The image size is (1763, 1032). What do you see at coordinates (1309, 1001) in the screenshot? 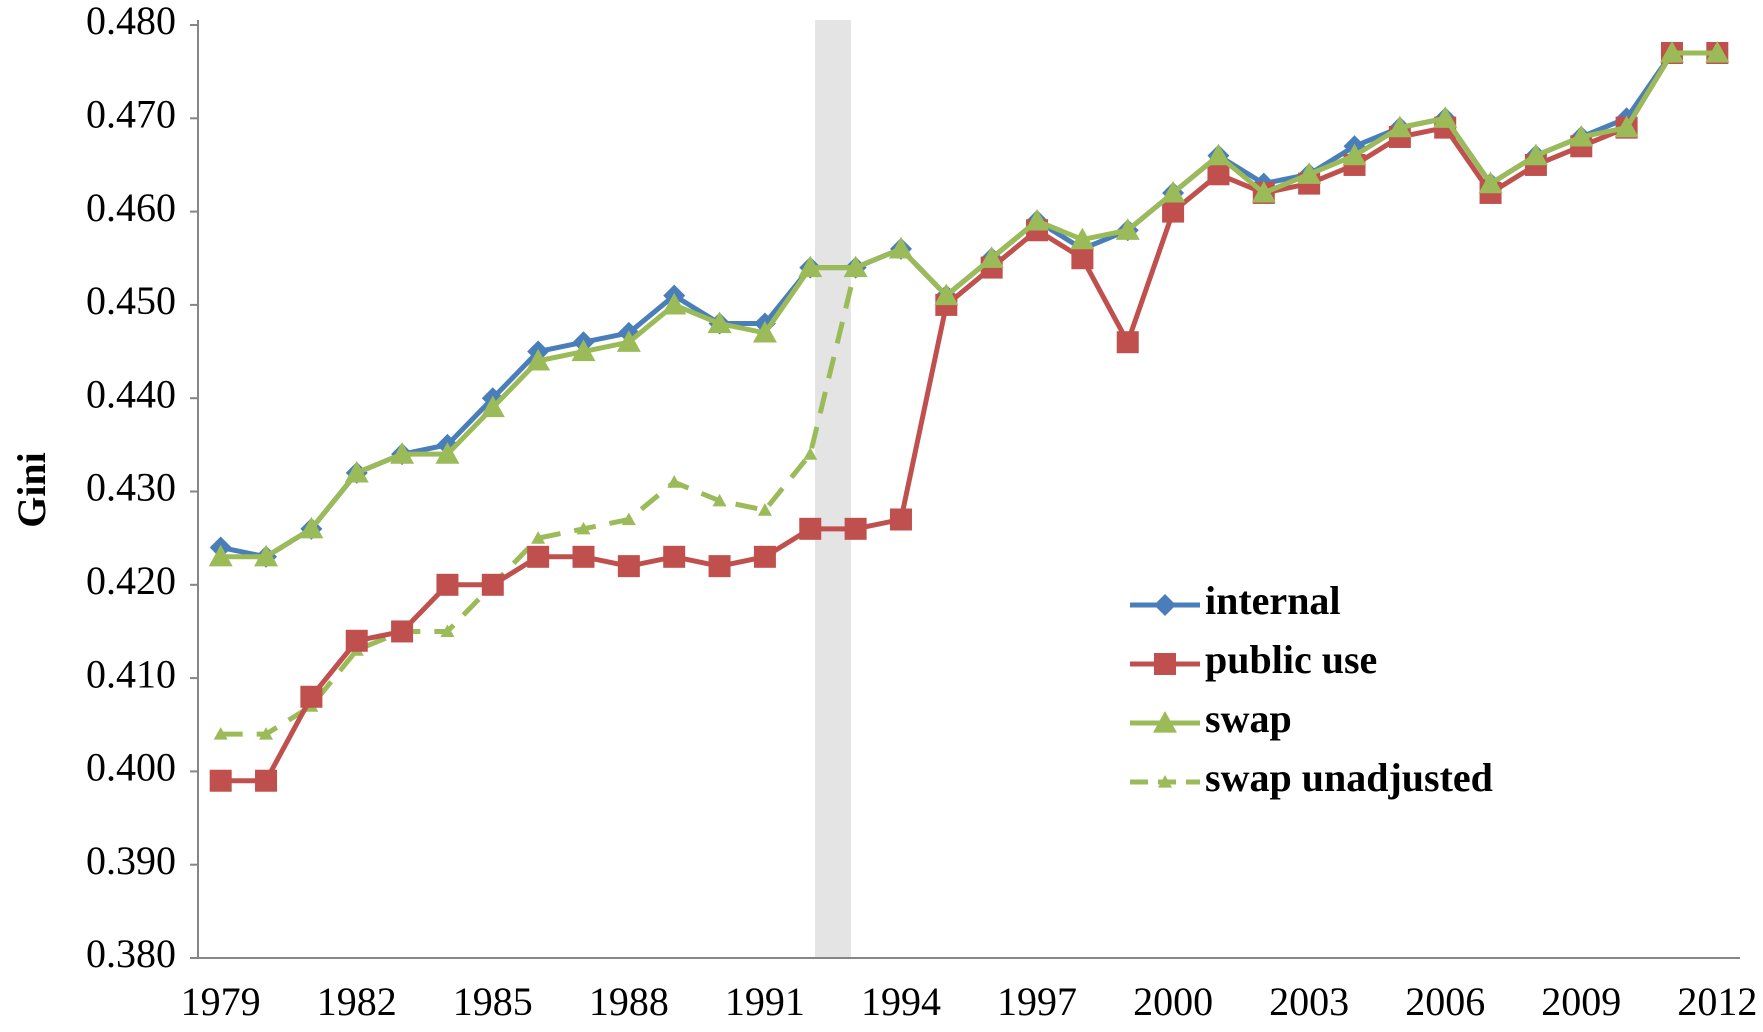
I see `x-tick-label: 2003` at bounding box center [1309, 1001].